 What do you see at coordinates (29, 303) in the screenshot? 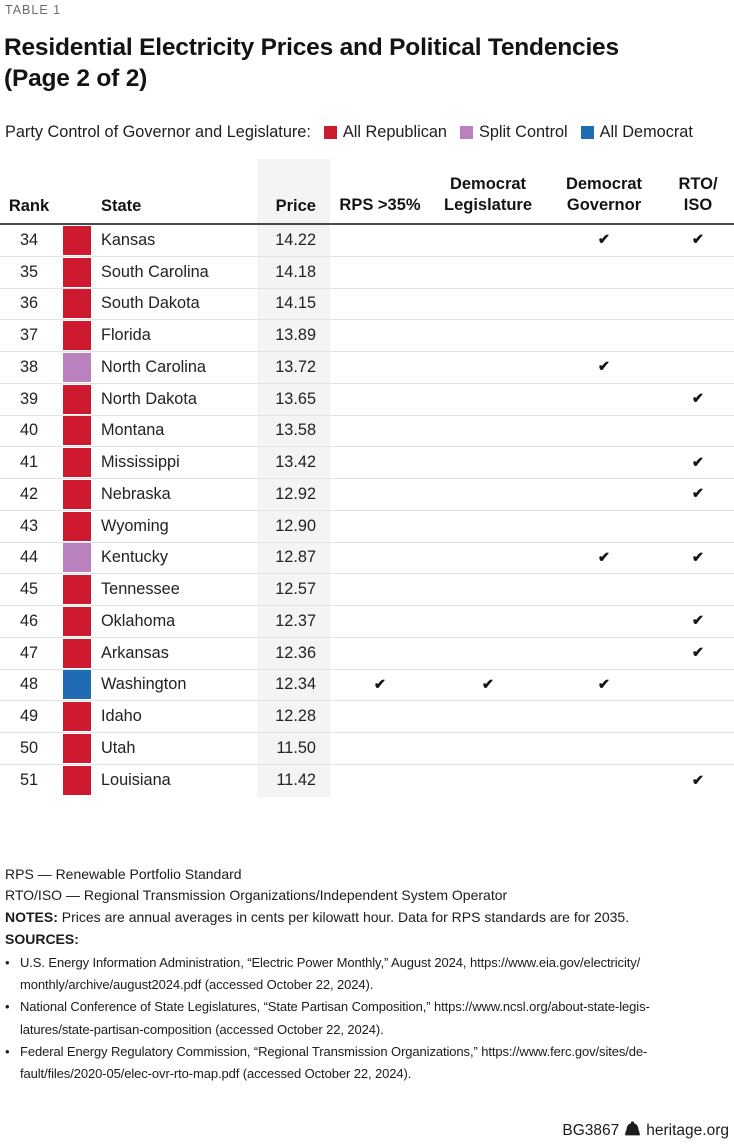
I see `rank-cell: 36` at bounding box center [29, 303].